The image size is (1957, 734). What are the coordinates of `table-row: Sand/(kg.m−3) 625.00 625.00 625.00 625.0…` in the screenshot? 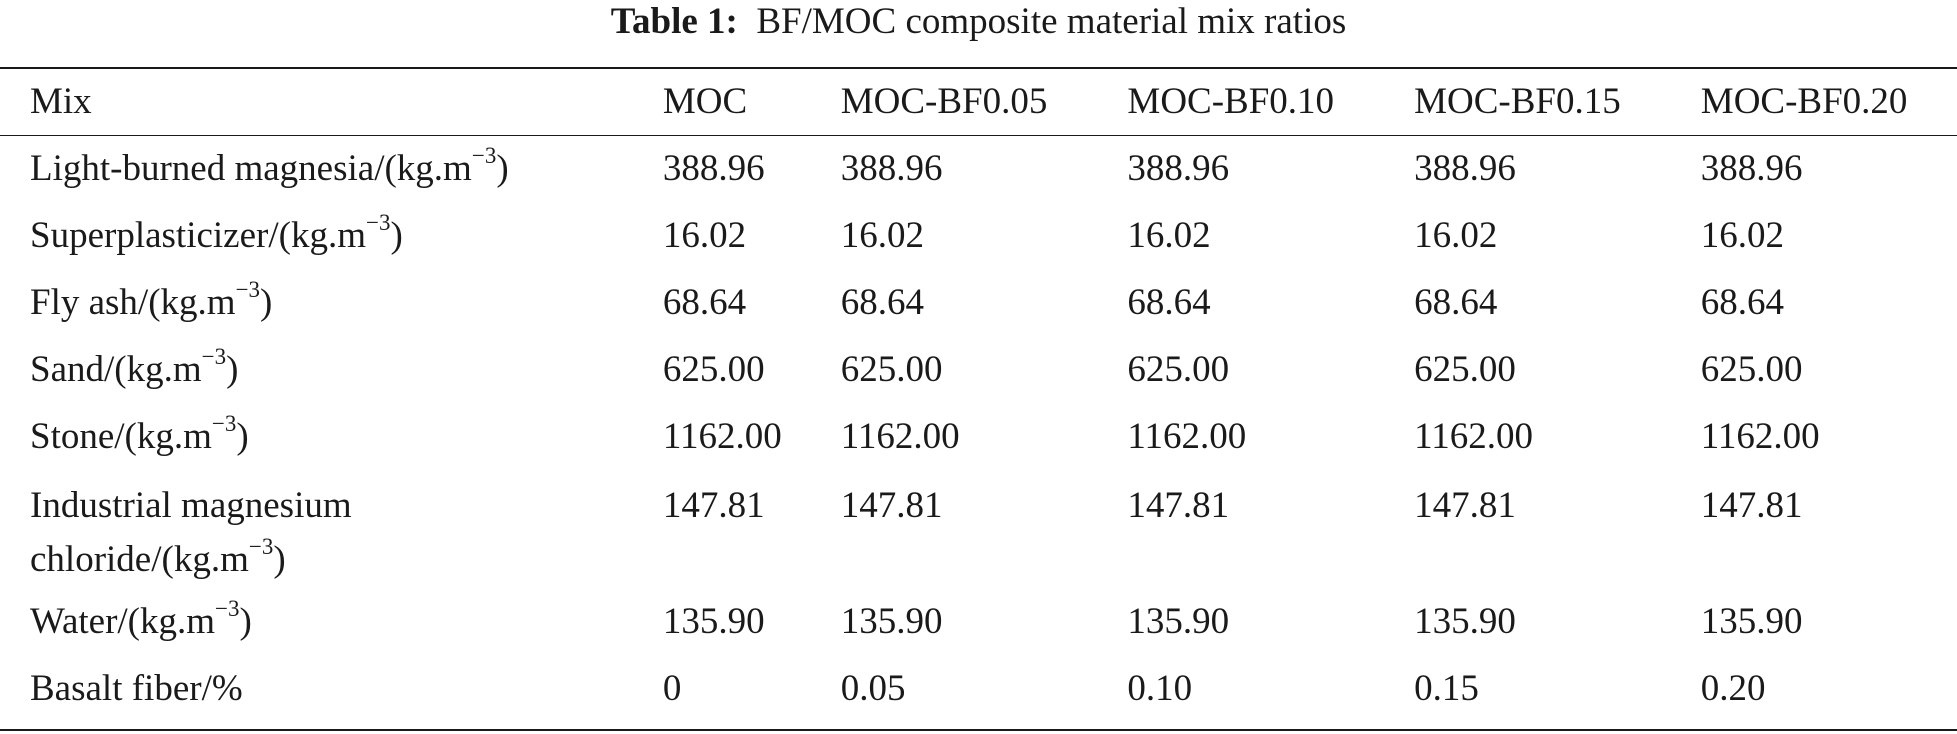 It's located at (978, 369).